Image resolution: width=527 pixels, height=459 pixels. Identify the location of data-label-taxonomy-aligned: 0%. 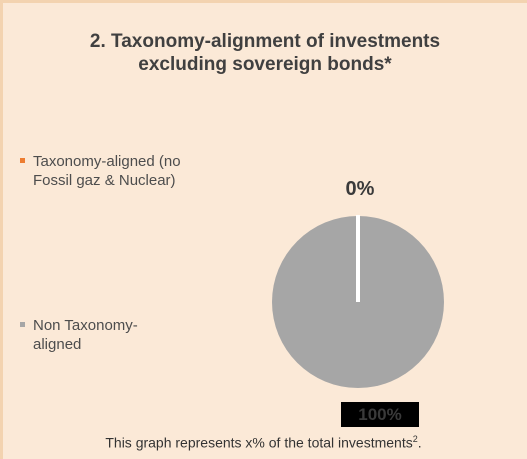
(360, 189).